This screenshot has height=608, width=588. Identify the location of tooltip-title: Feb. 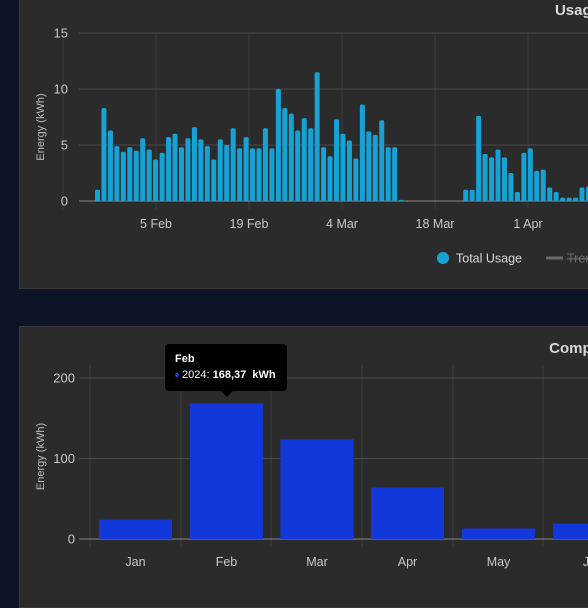
(185, 359).